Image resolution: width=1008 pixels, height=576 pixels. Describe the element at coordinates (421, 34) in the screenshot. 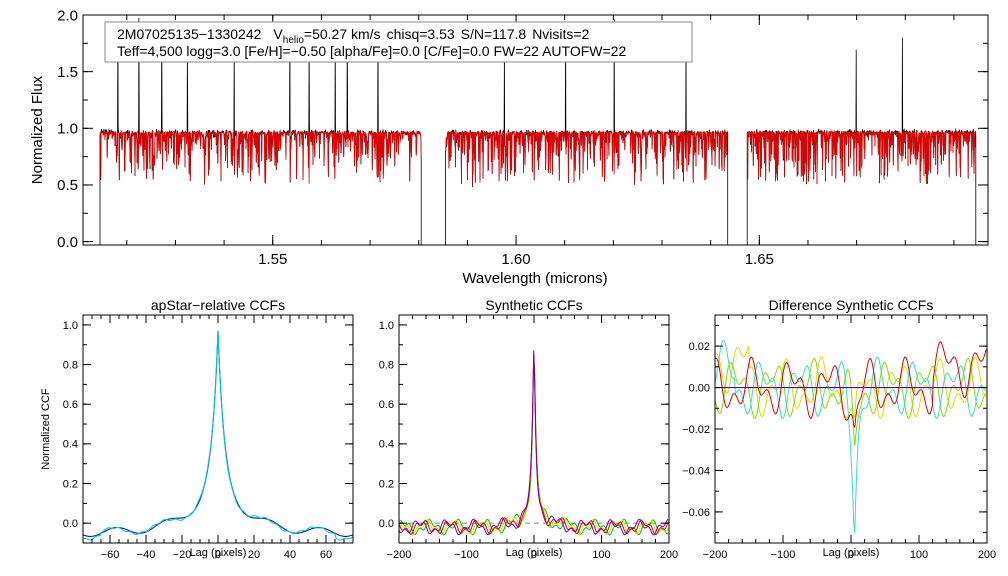

I see `annotation-chisq: chisq=3.53` at that location.